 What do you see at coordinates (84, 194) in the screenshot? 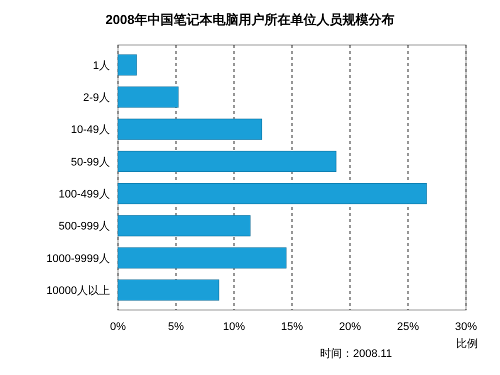
I see `y-tick-label: 100-499人` at bounding box center [84, 194].